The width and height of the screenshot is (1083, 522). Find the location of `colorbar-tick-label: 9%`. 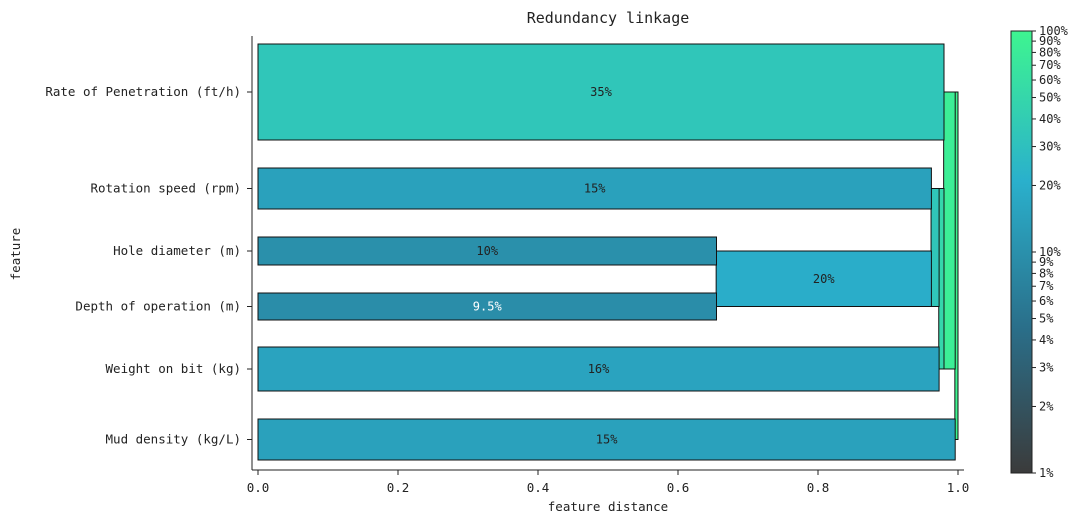

colorbar-tick-label: 9% is located at coordinates (1046, 262).